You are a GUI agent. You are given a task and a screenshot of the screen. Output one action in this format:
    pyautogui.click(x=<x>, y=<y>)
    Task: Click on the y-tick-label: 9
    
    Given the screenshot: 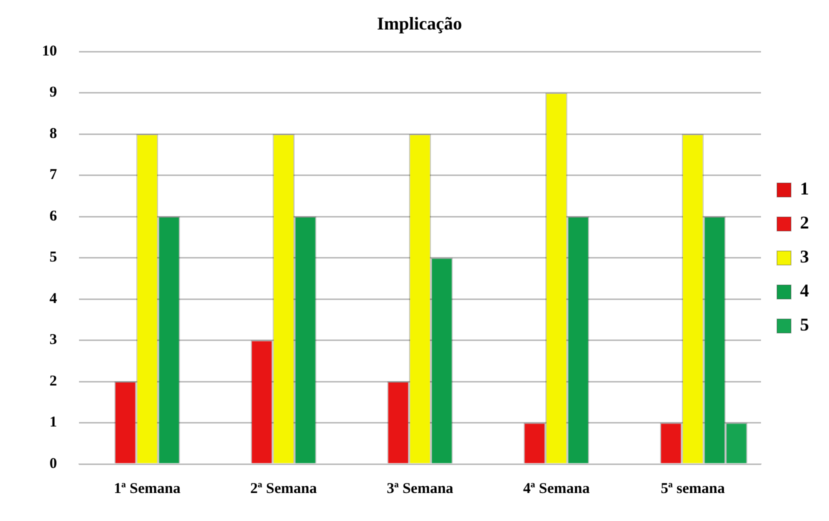 What is the action you would take?
    pyautogui.click(x=53, y=92)
    